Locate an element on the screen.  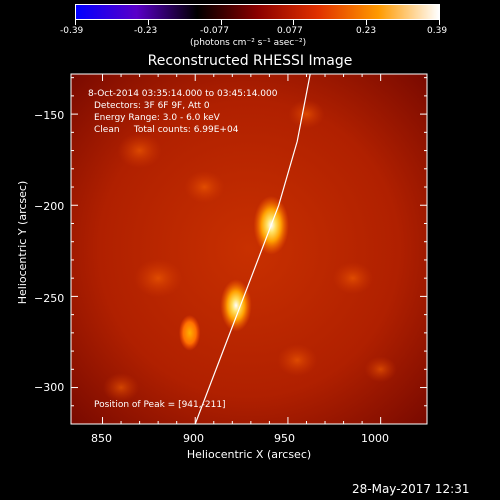
info-energy: Energy Range: 3.0 - 6.0 keV is located at coordinates (157, 118).